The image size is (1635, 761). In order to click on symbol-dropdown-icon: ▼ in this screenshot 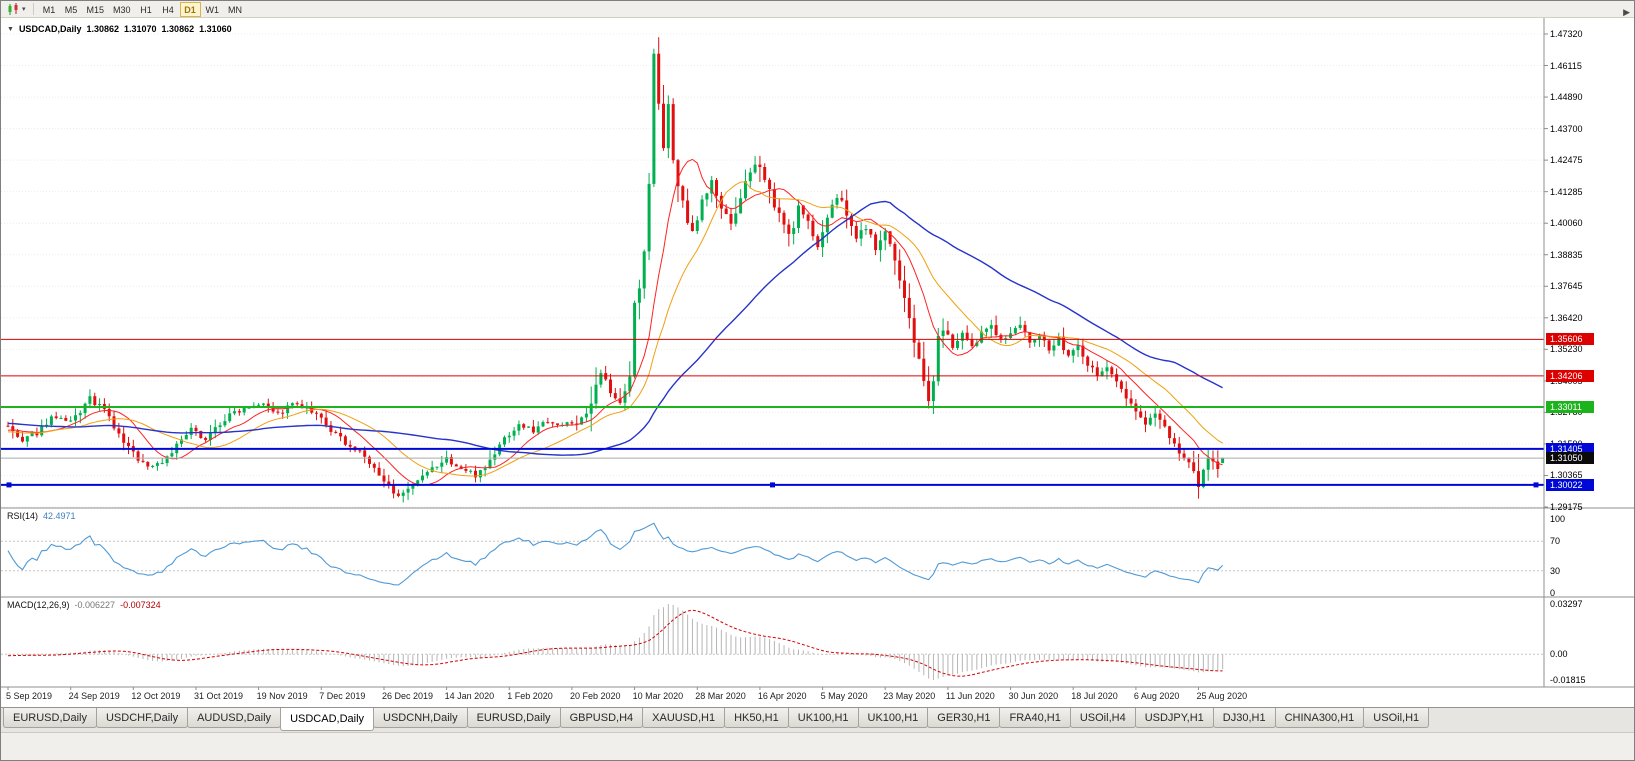, I will do `click(10, 29)`.